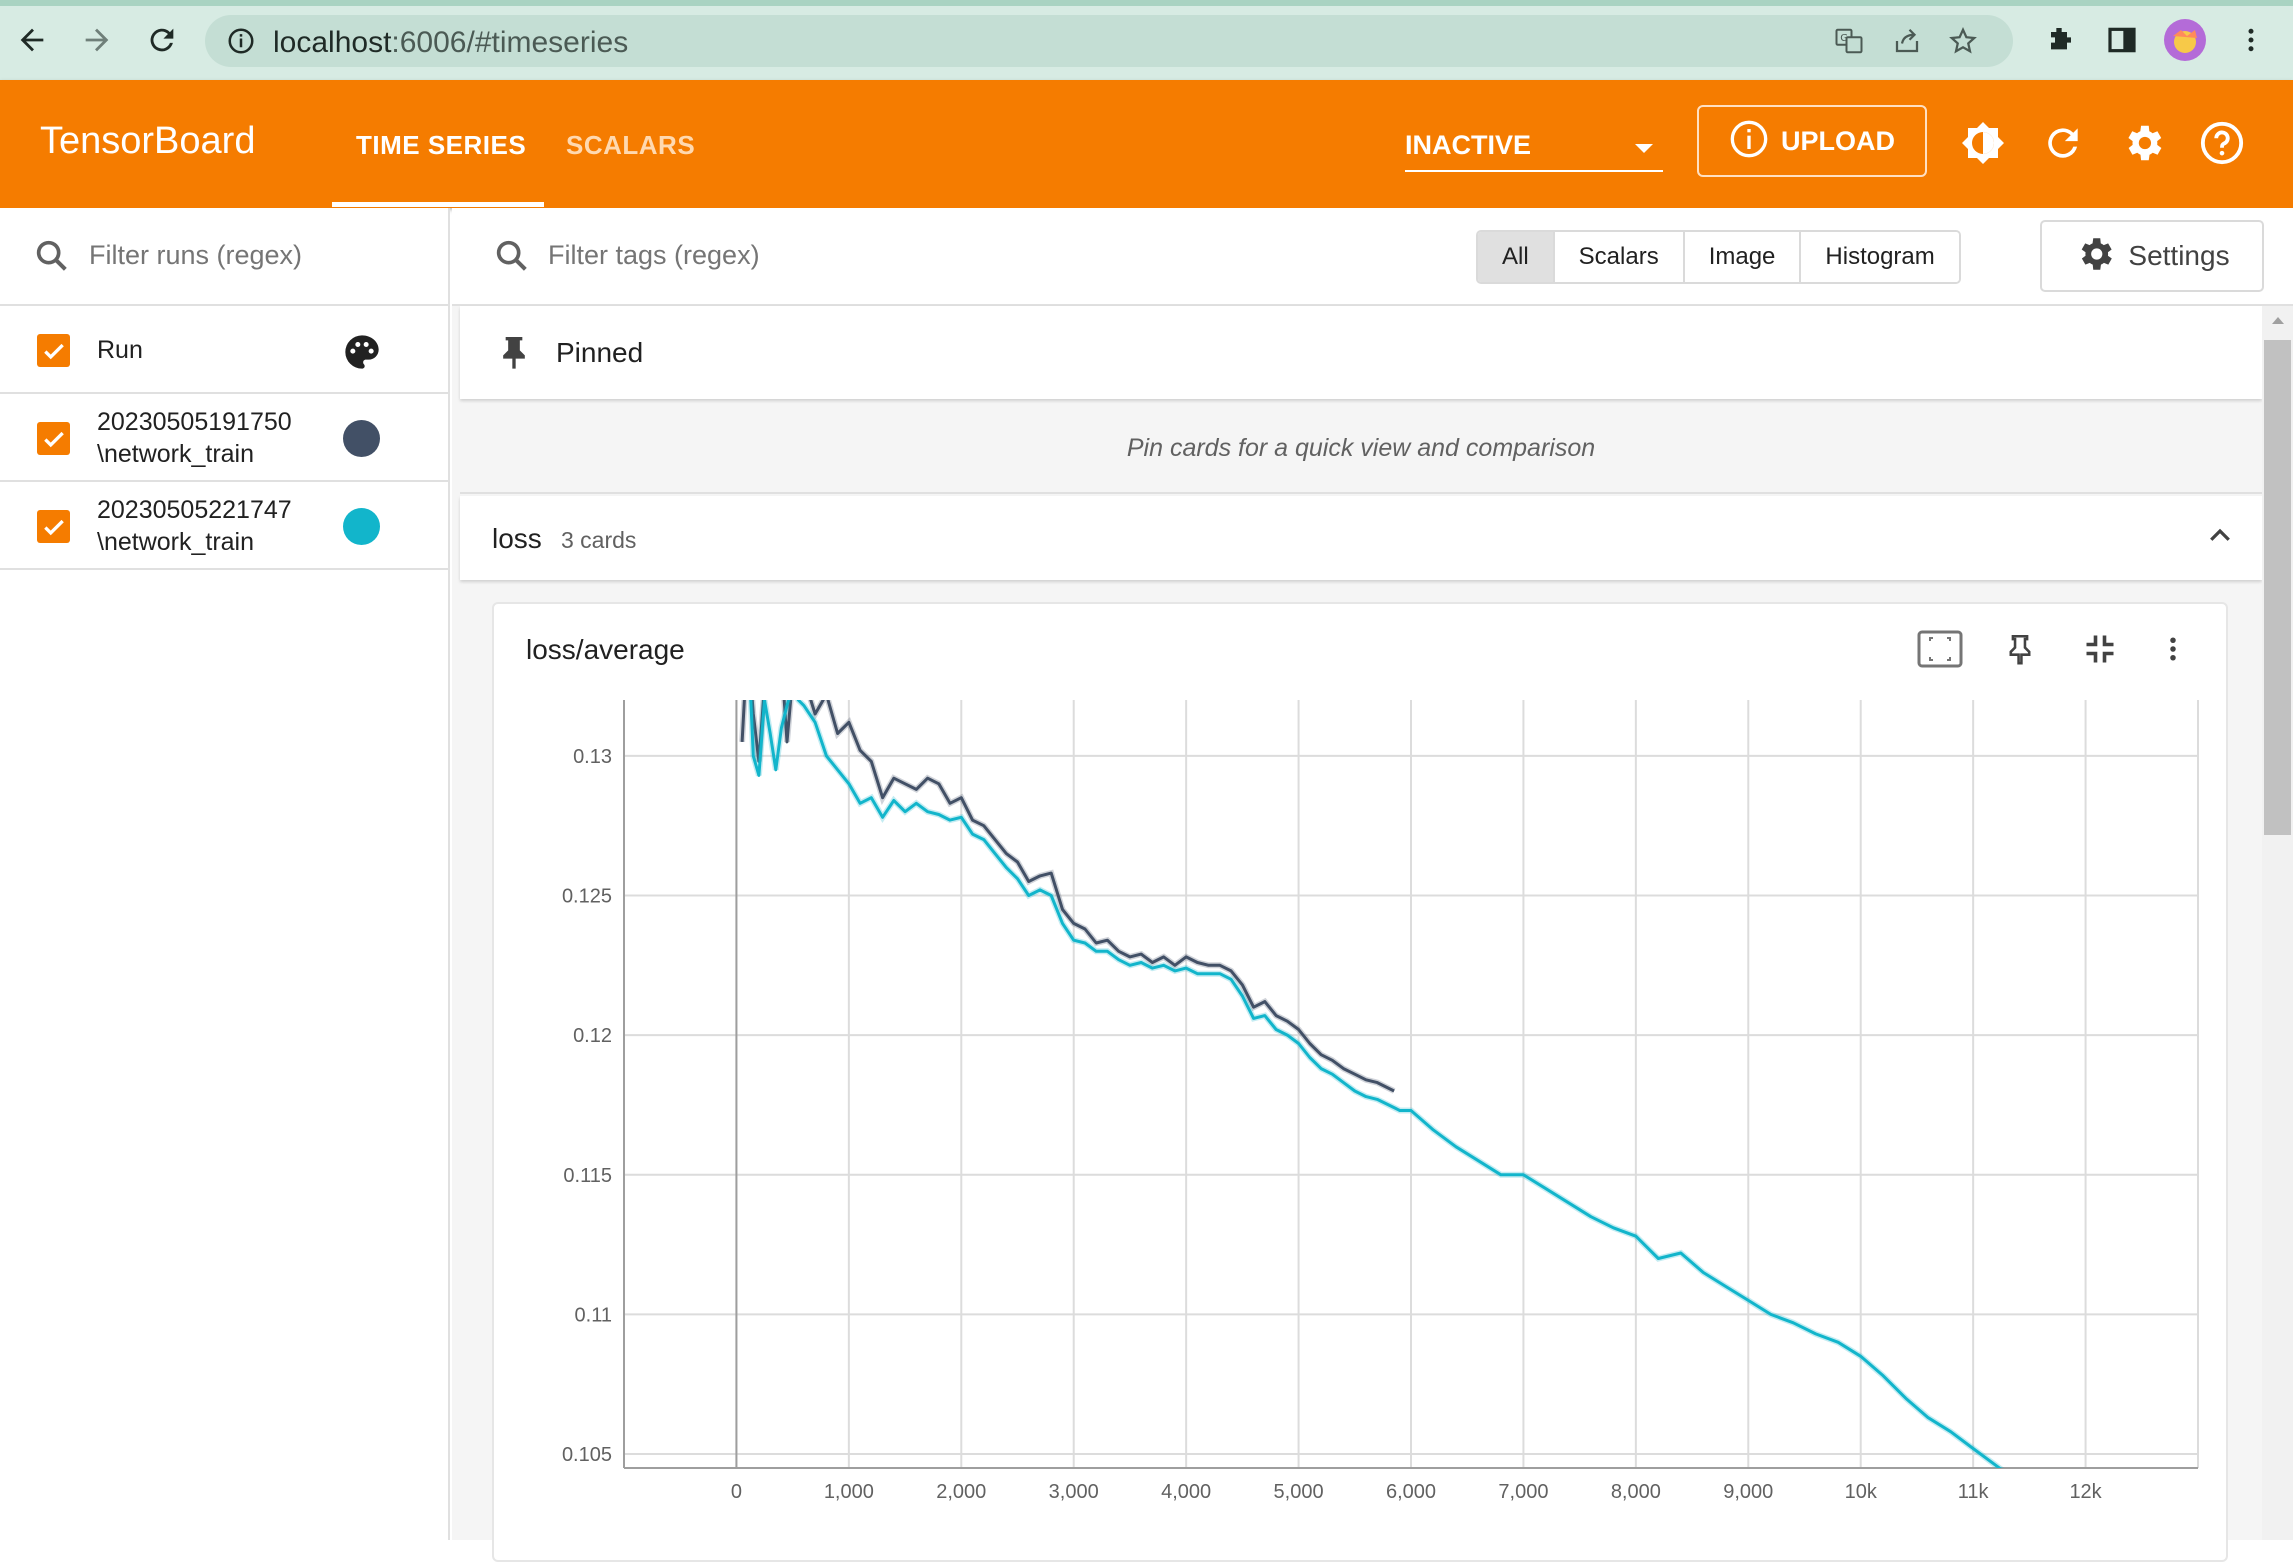 The image size is (2293, 1564). What do you see at coordinates (1983, 143) in the screenshot?
I see `brightness-toggle-icon` at bounding box center [1983, 143].